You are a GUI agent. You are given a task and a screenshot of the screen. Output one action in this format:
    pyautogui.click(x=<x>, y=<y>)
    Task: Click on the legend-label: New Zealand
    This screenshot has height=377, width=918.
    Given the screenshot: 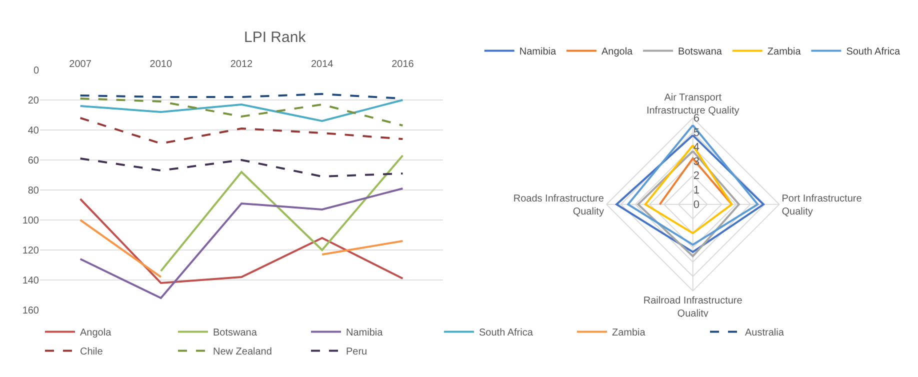 What is the action you would take?
    pyautogui.click(x=242, y=352)
    